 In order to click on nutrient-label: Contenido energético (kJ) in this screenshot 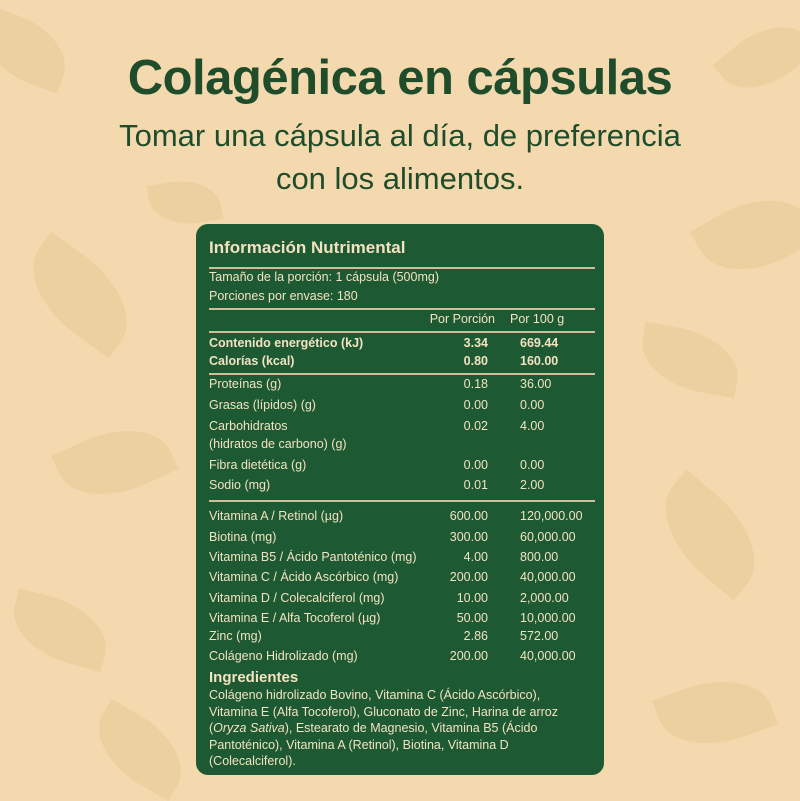, I will do `click(286, 343)`.